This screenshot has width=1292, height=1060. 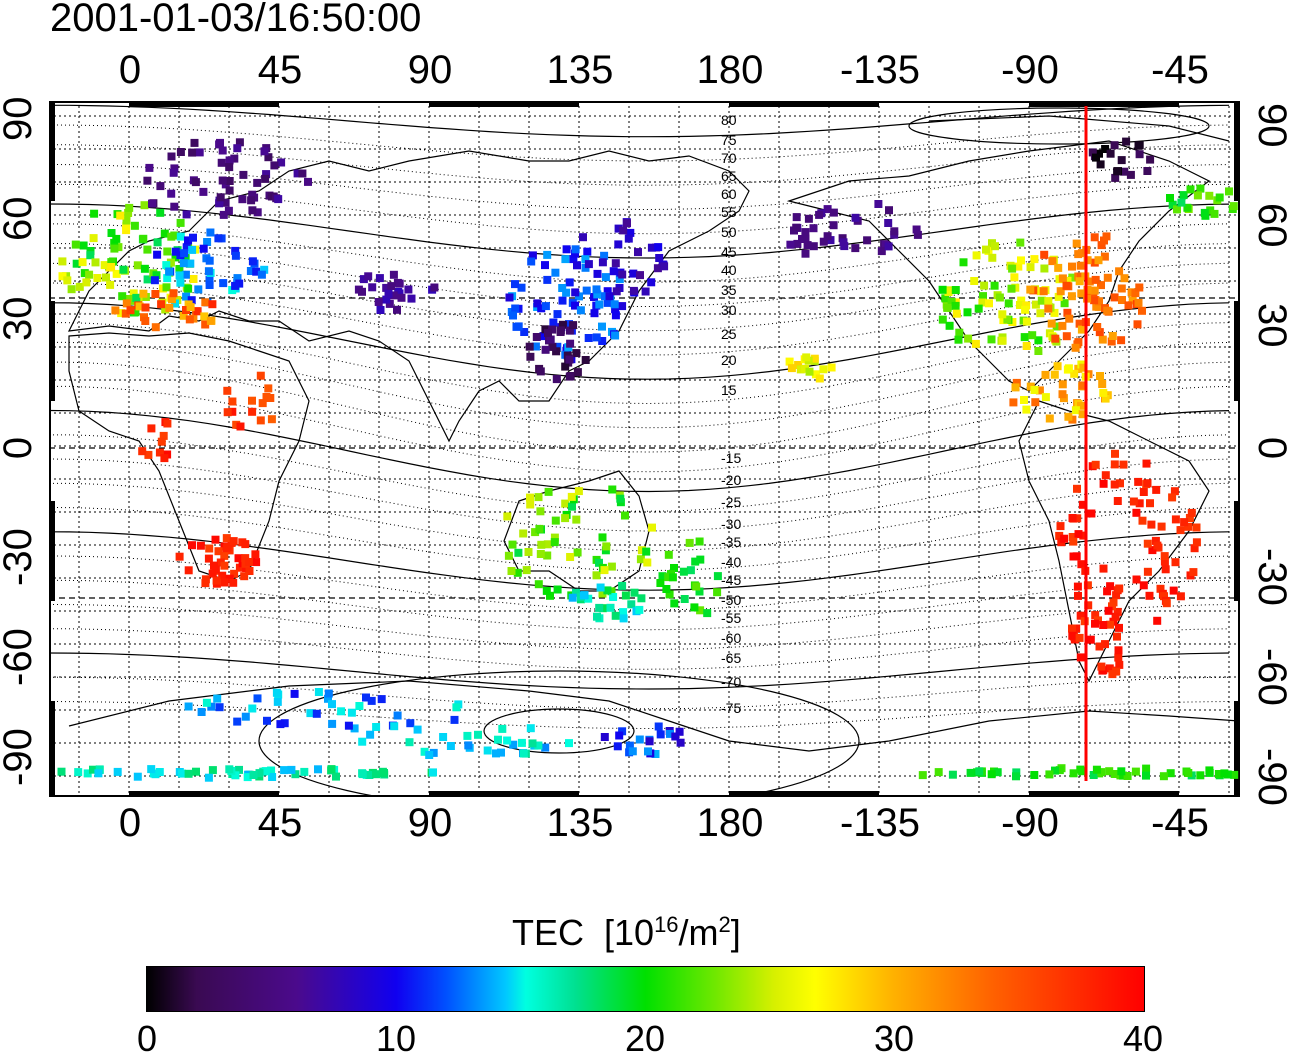 I want to click on contour-label: 75, so click(x=729, y=140).